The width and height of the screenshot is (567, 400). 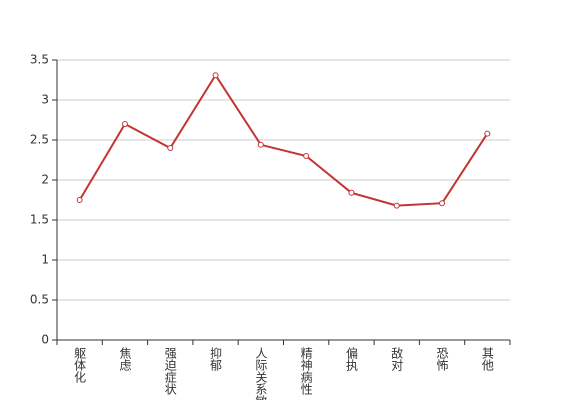 I want to click on y-tick-label: 2, so click(x=45, y=180).